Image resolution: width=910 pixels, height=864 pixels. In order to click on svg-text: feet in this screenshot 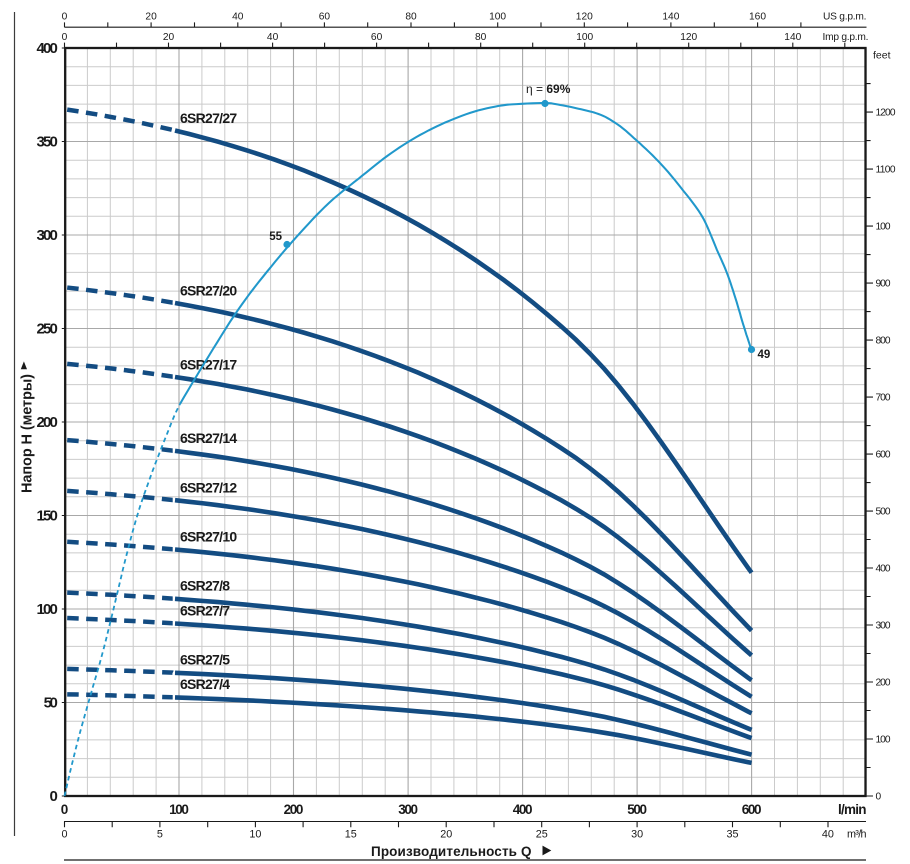, I will do `click(882, 56)`.